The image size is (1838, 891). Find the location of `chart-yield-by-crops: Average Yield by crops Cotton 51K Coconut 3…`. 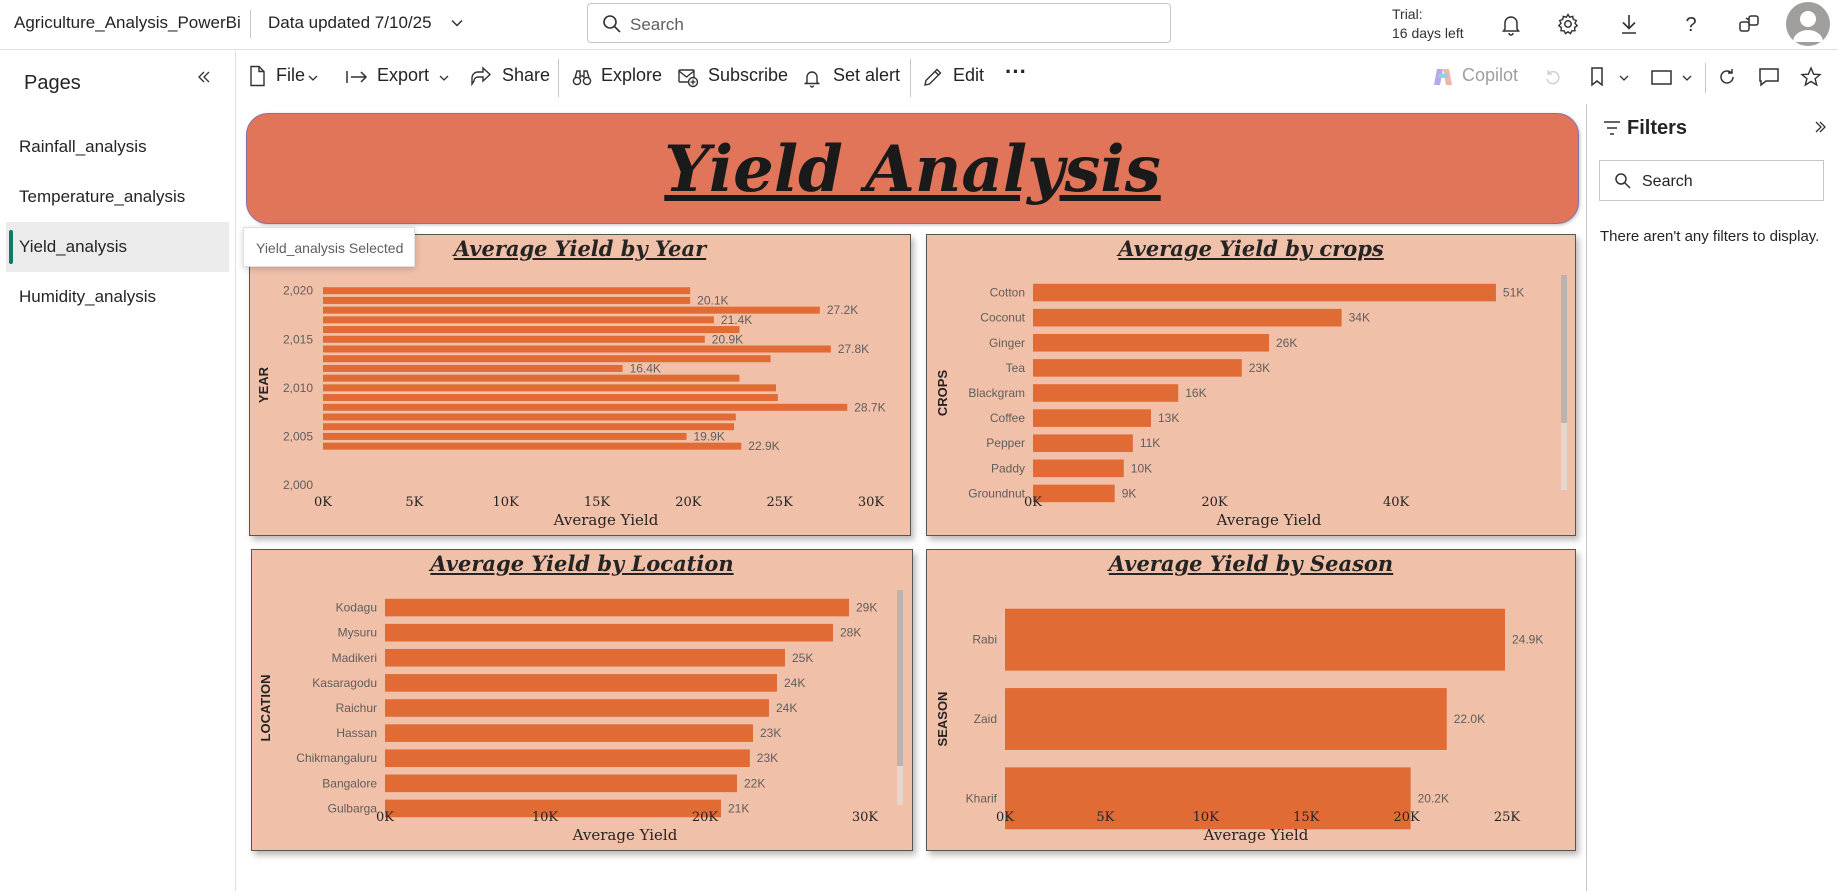

chart-yield-by-crops: Average Yield by crops Cotton 51K Coconut 3… is located at coordinates (1251, 385).